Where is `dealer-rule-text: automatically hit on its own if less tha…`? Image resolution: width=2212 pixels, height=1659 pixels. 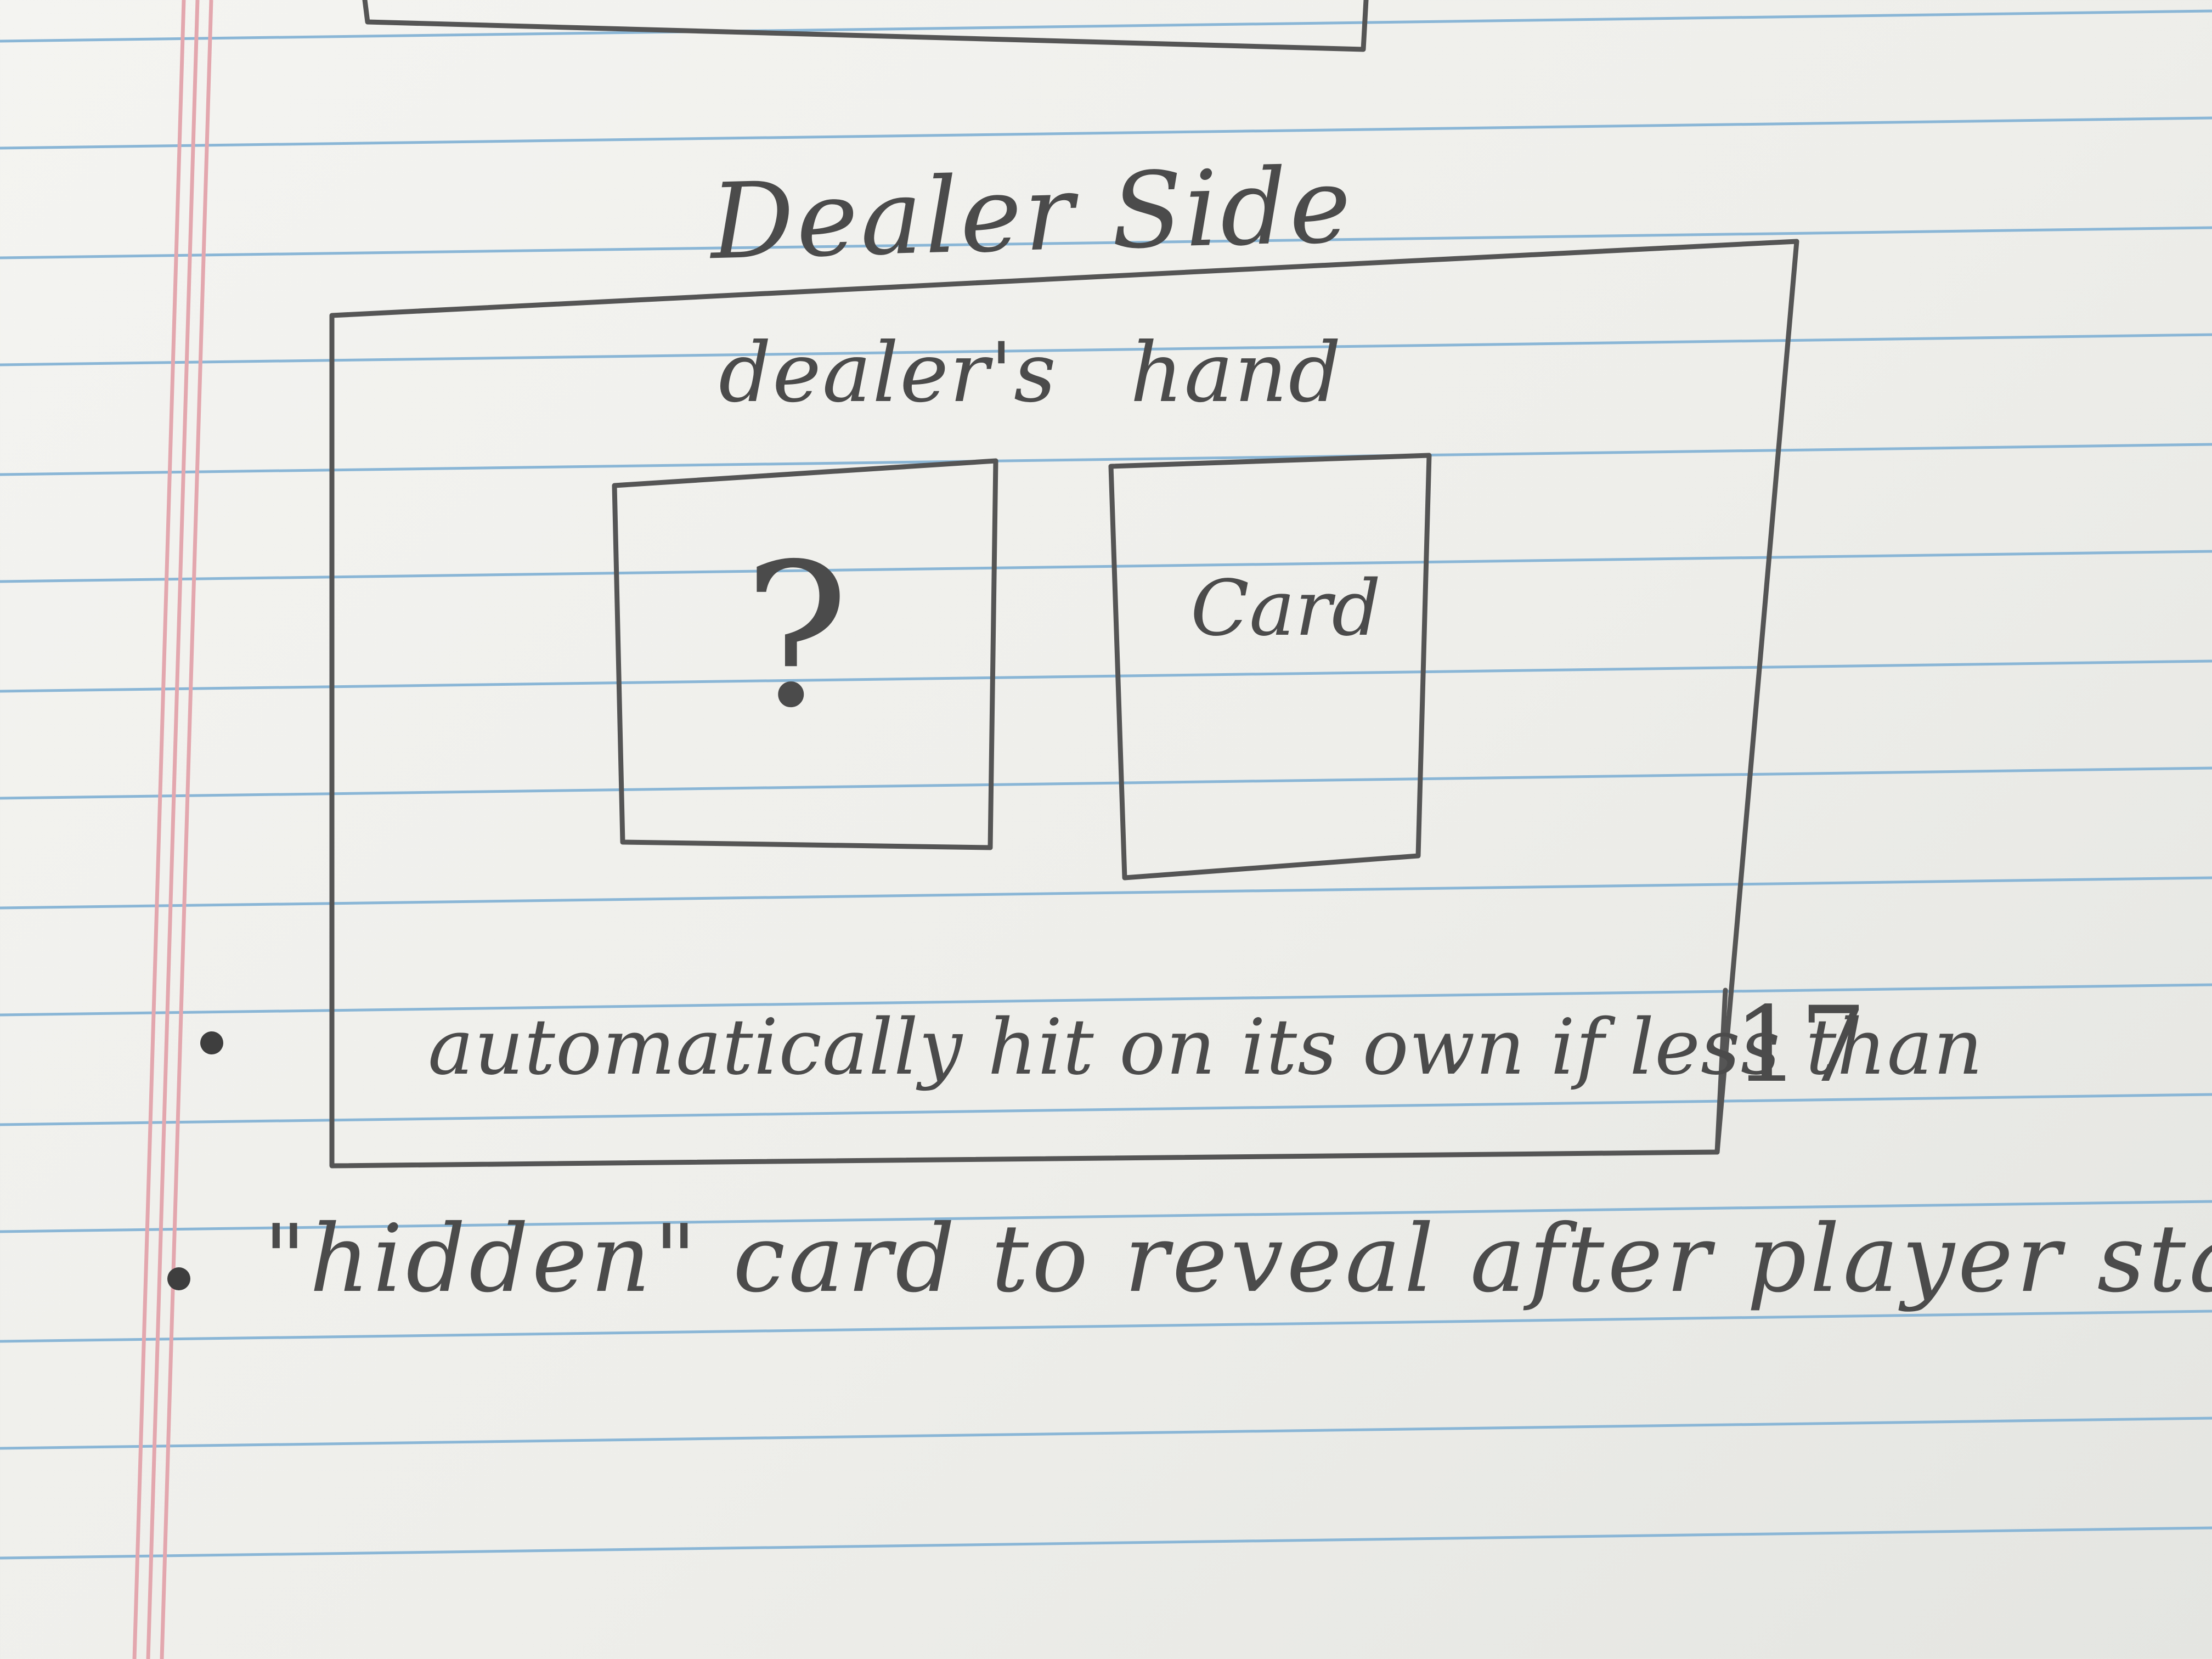 dealer-rule-text: automatically hit on its own if less tha… is located at coordinates (1206, 1047).